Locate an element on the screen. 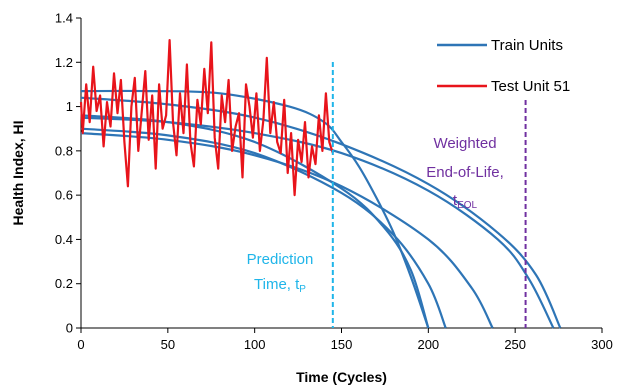 The image size is (626, 387). x-axis-title: Time (Cycles) is located at coordinates (341, 377).